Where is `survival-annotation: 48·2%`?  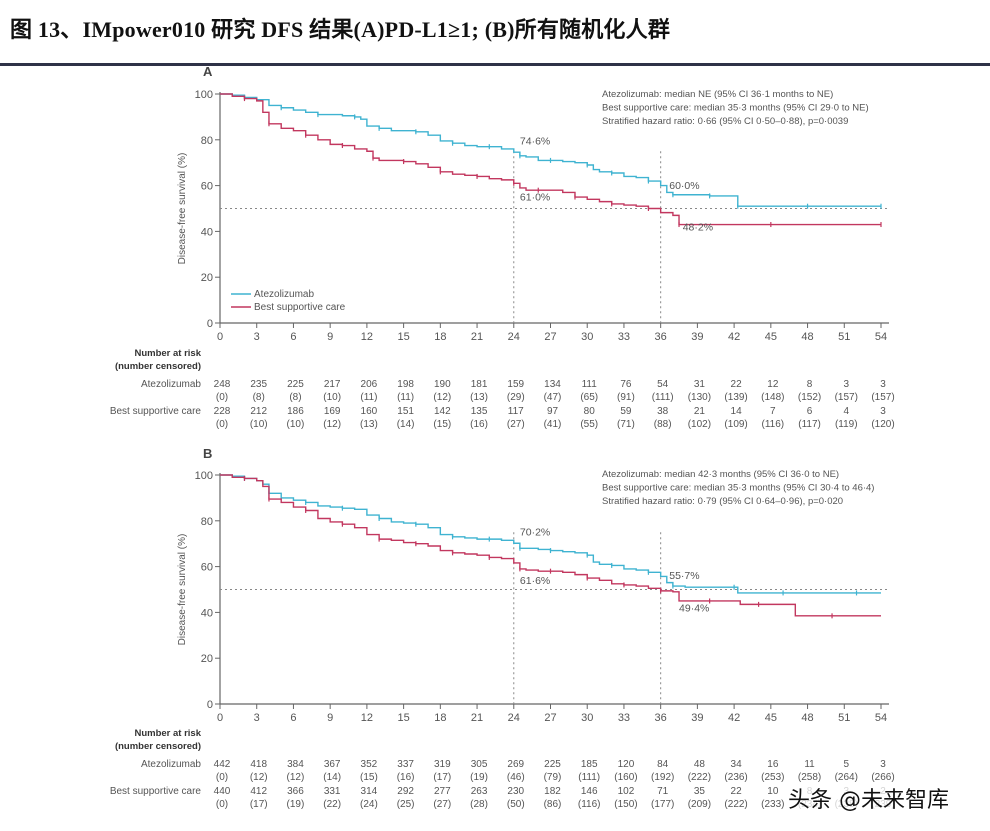 survival-annotation: 48·2% is located at coordinates (698, 227).